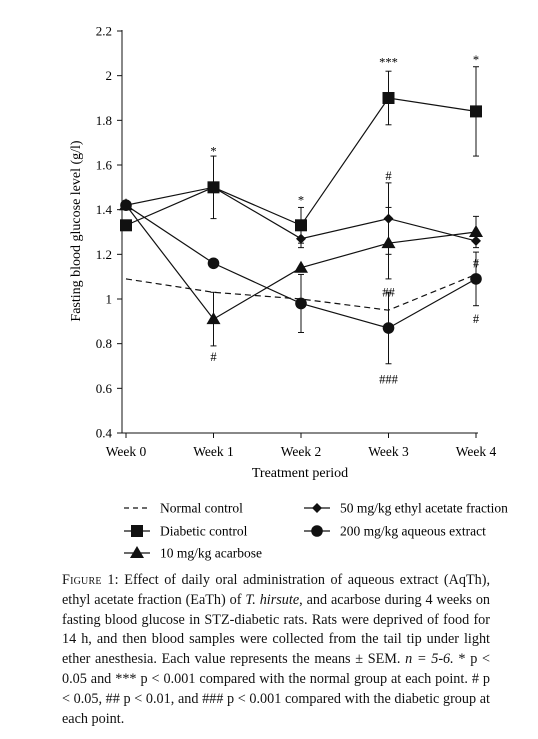 The width and height of the screenshot is (538, 739). What do you see at coordinates (476, 451) in the screenshot?
I see `x-tick-label: Week 4` at bounding box center [476, 451].